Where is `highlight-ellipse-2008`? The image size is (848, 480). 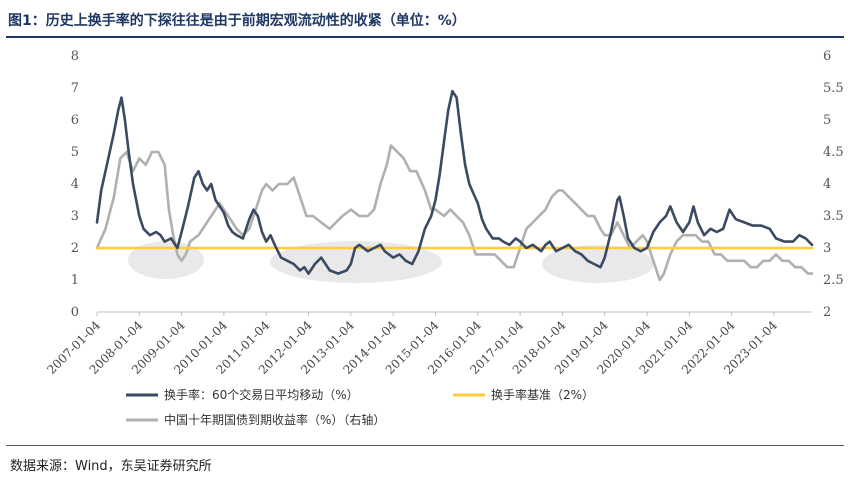 highlight-ellipse-2008 is located at coordinates (166, 260).